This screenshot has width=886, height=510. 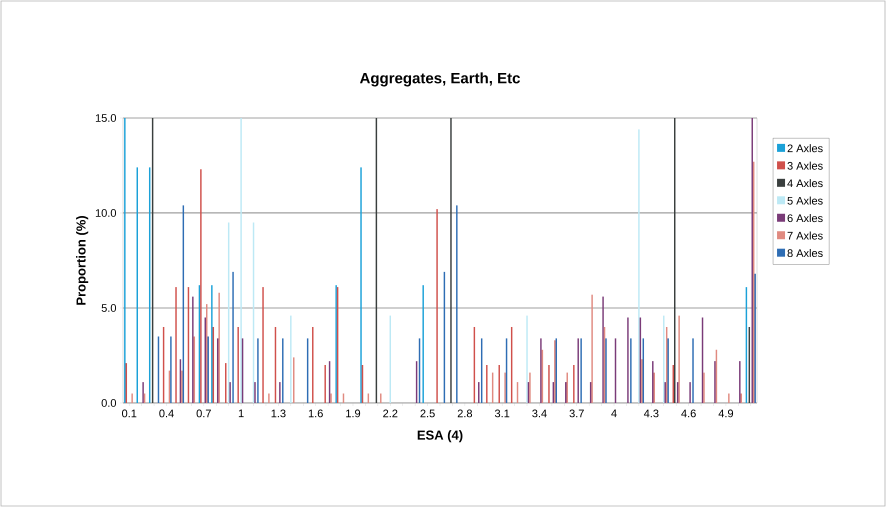 What do you see at coordinates (651, 414) in the screenshot?
I see `x-tick-label: 4.3` at bounding box center [651, 414].